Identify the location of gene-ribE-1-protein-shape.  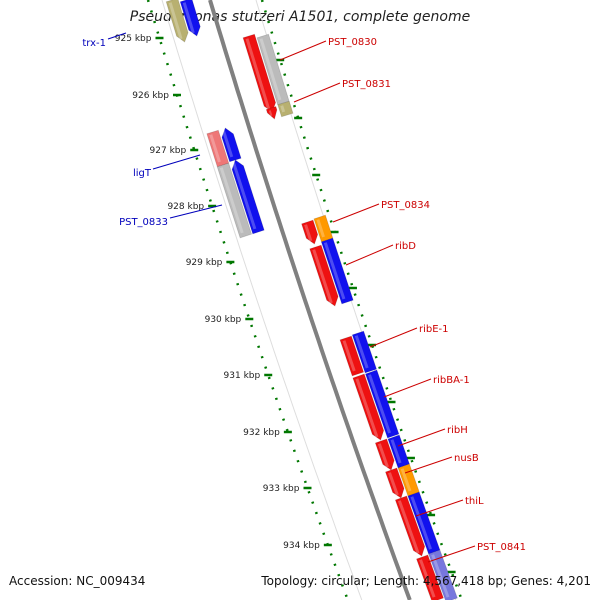
(364, 352).